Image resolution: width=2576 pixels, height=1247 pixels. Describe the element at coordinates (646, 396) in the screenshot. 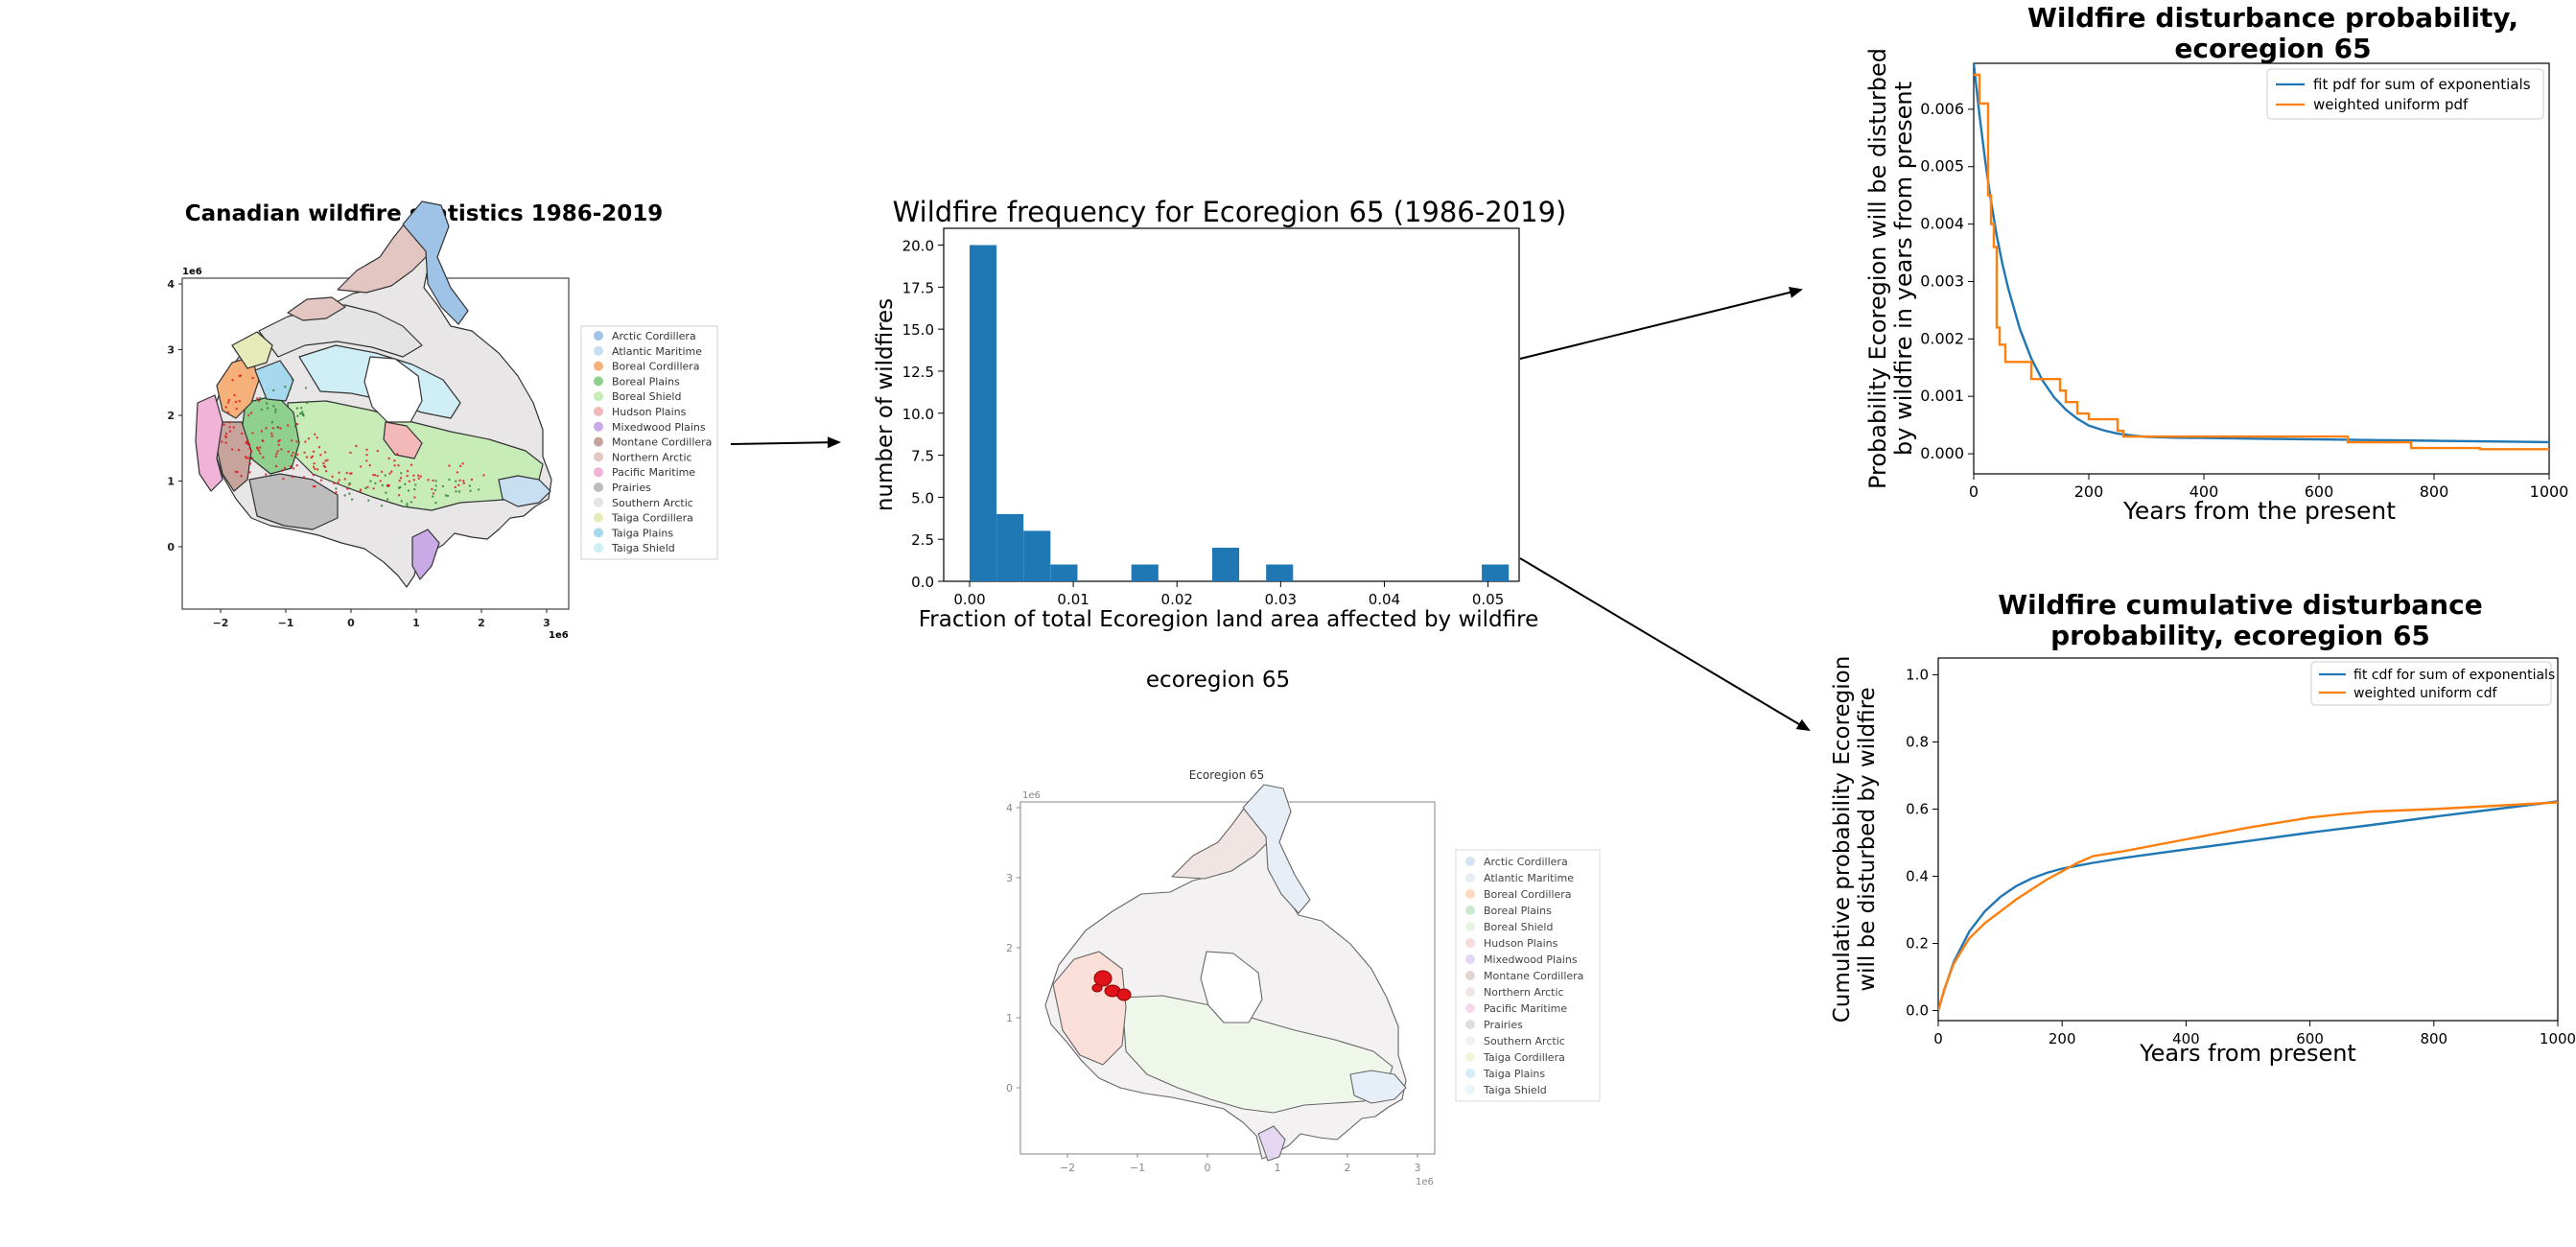

I see `legend-label: Boreal Shield` at that location.